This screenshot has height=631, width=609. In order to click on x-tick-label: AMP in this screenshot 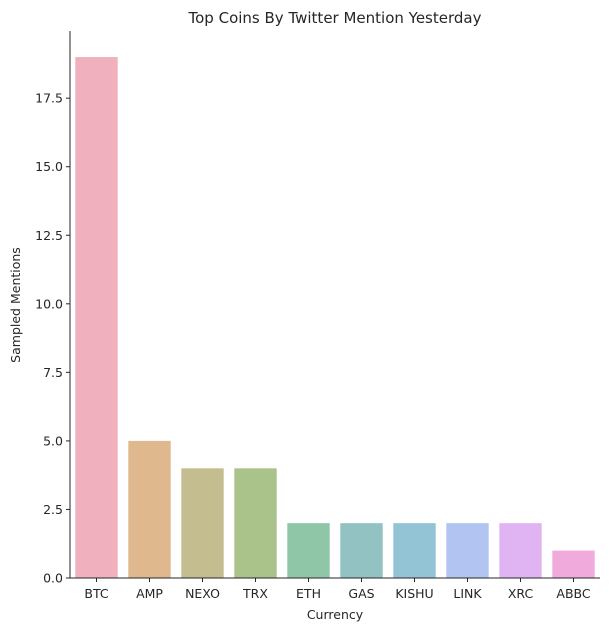, I will do `click(149, 593)`.